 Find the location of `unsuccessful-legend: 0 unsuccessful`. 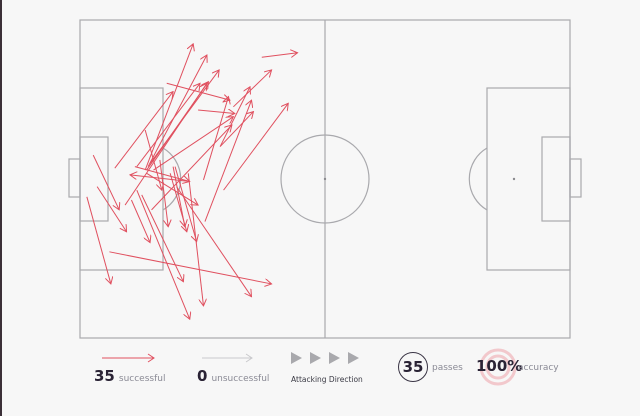

unsuccessful-legend: 0 unsuccessful is located at coordinates (233, 376).